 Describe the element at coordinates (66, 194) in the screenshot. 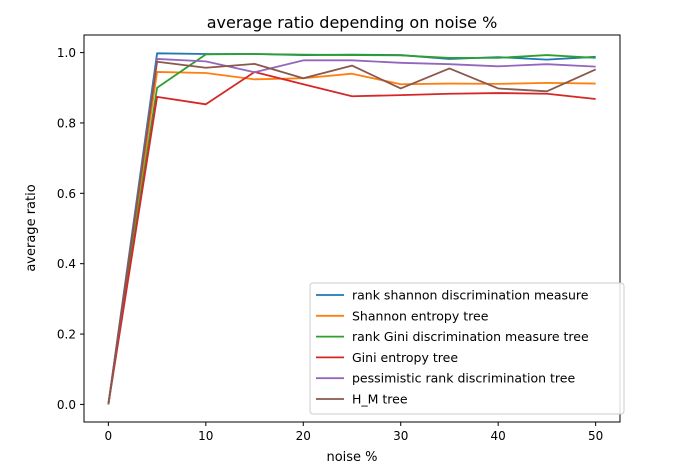

I see `y-tick-label: 0.6` at that location.